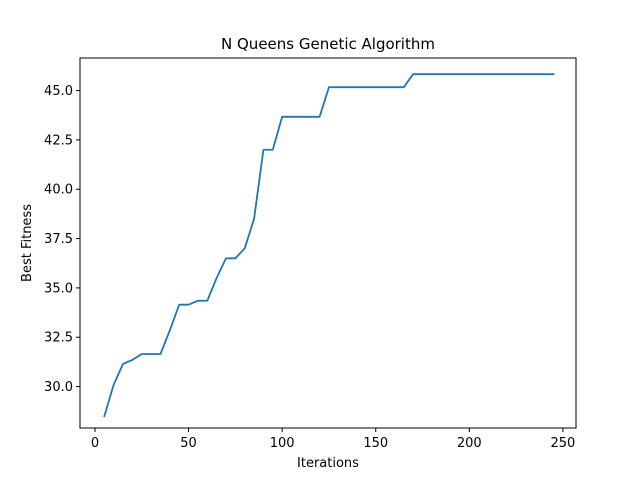 Image resolution: width=640 pixels, height=480 pixels. What do you see at coordinates (58, 387) in the screenshot?
I see `y-tick-label: 30.0` at bounding box center [58, 387].